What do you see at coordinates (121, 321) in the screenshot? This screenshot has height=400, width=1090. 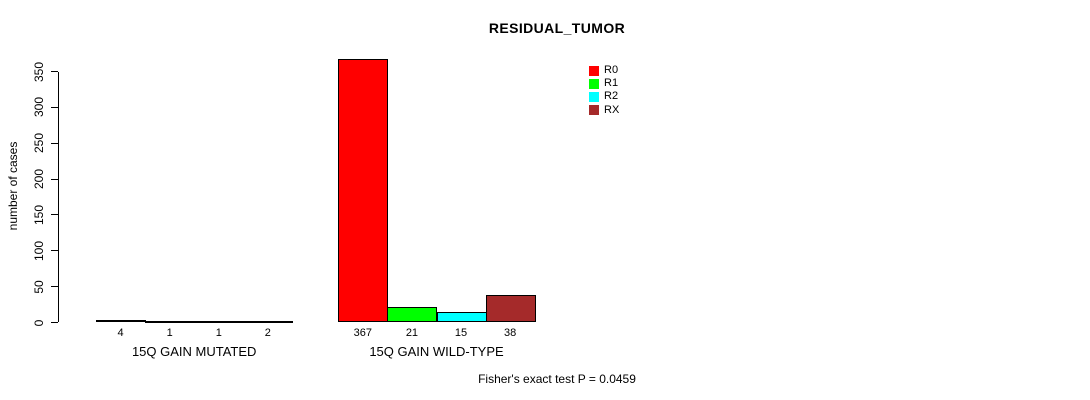 I see `bar-r0-group1` at bounding box center [121, 321].